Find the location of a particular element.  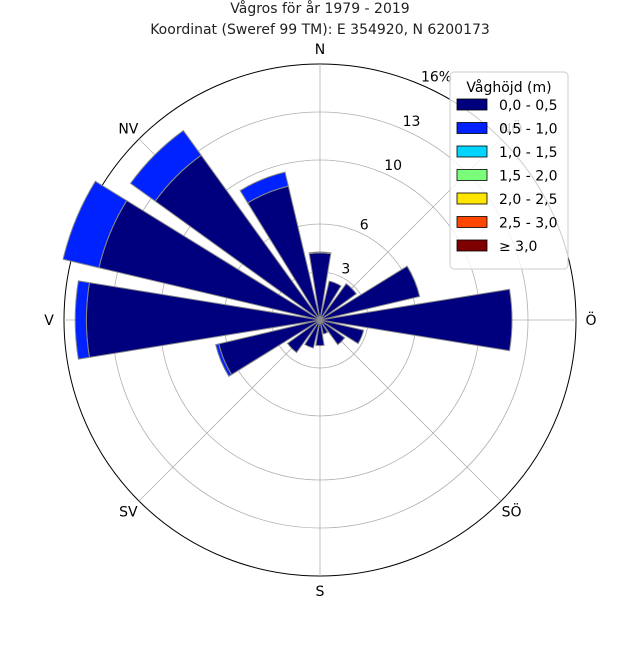

legend-label: 0,5 - 1,0 is located at coordinates (528, 130).